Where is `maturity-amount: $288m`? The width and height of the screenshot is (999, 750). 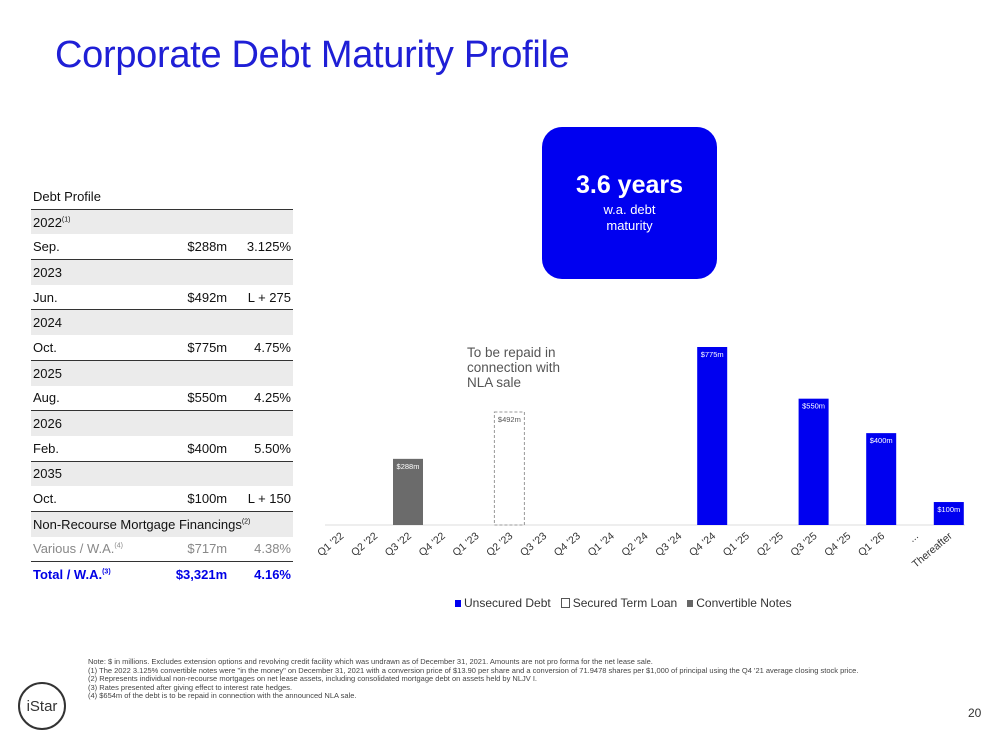
maturity-amount: $288m is located at coordinates (192, 247).